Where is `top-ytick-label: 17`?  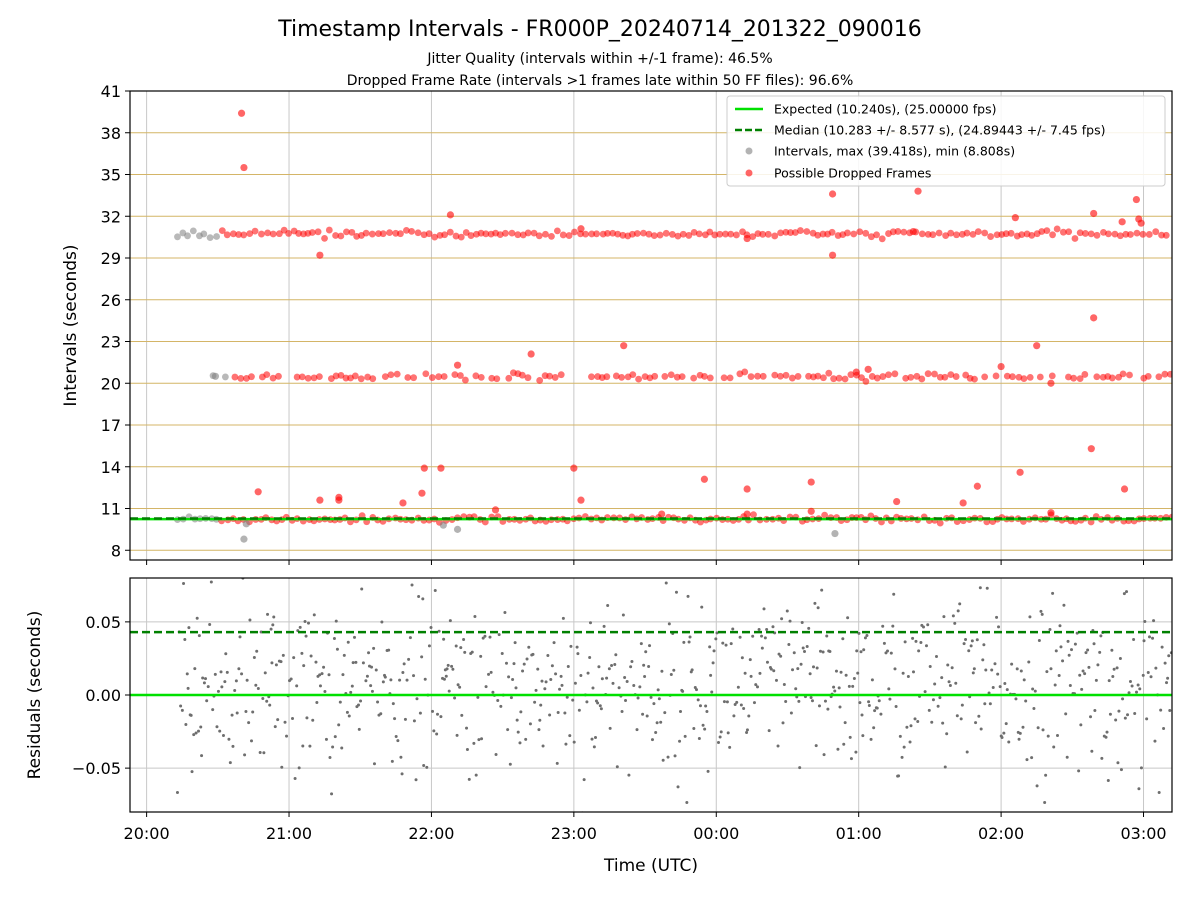
top-ytick-label: 17 is located at coordinates (111, 425).